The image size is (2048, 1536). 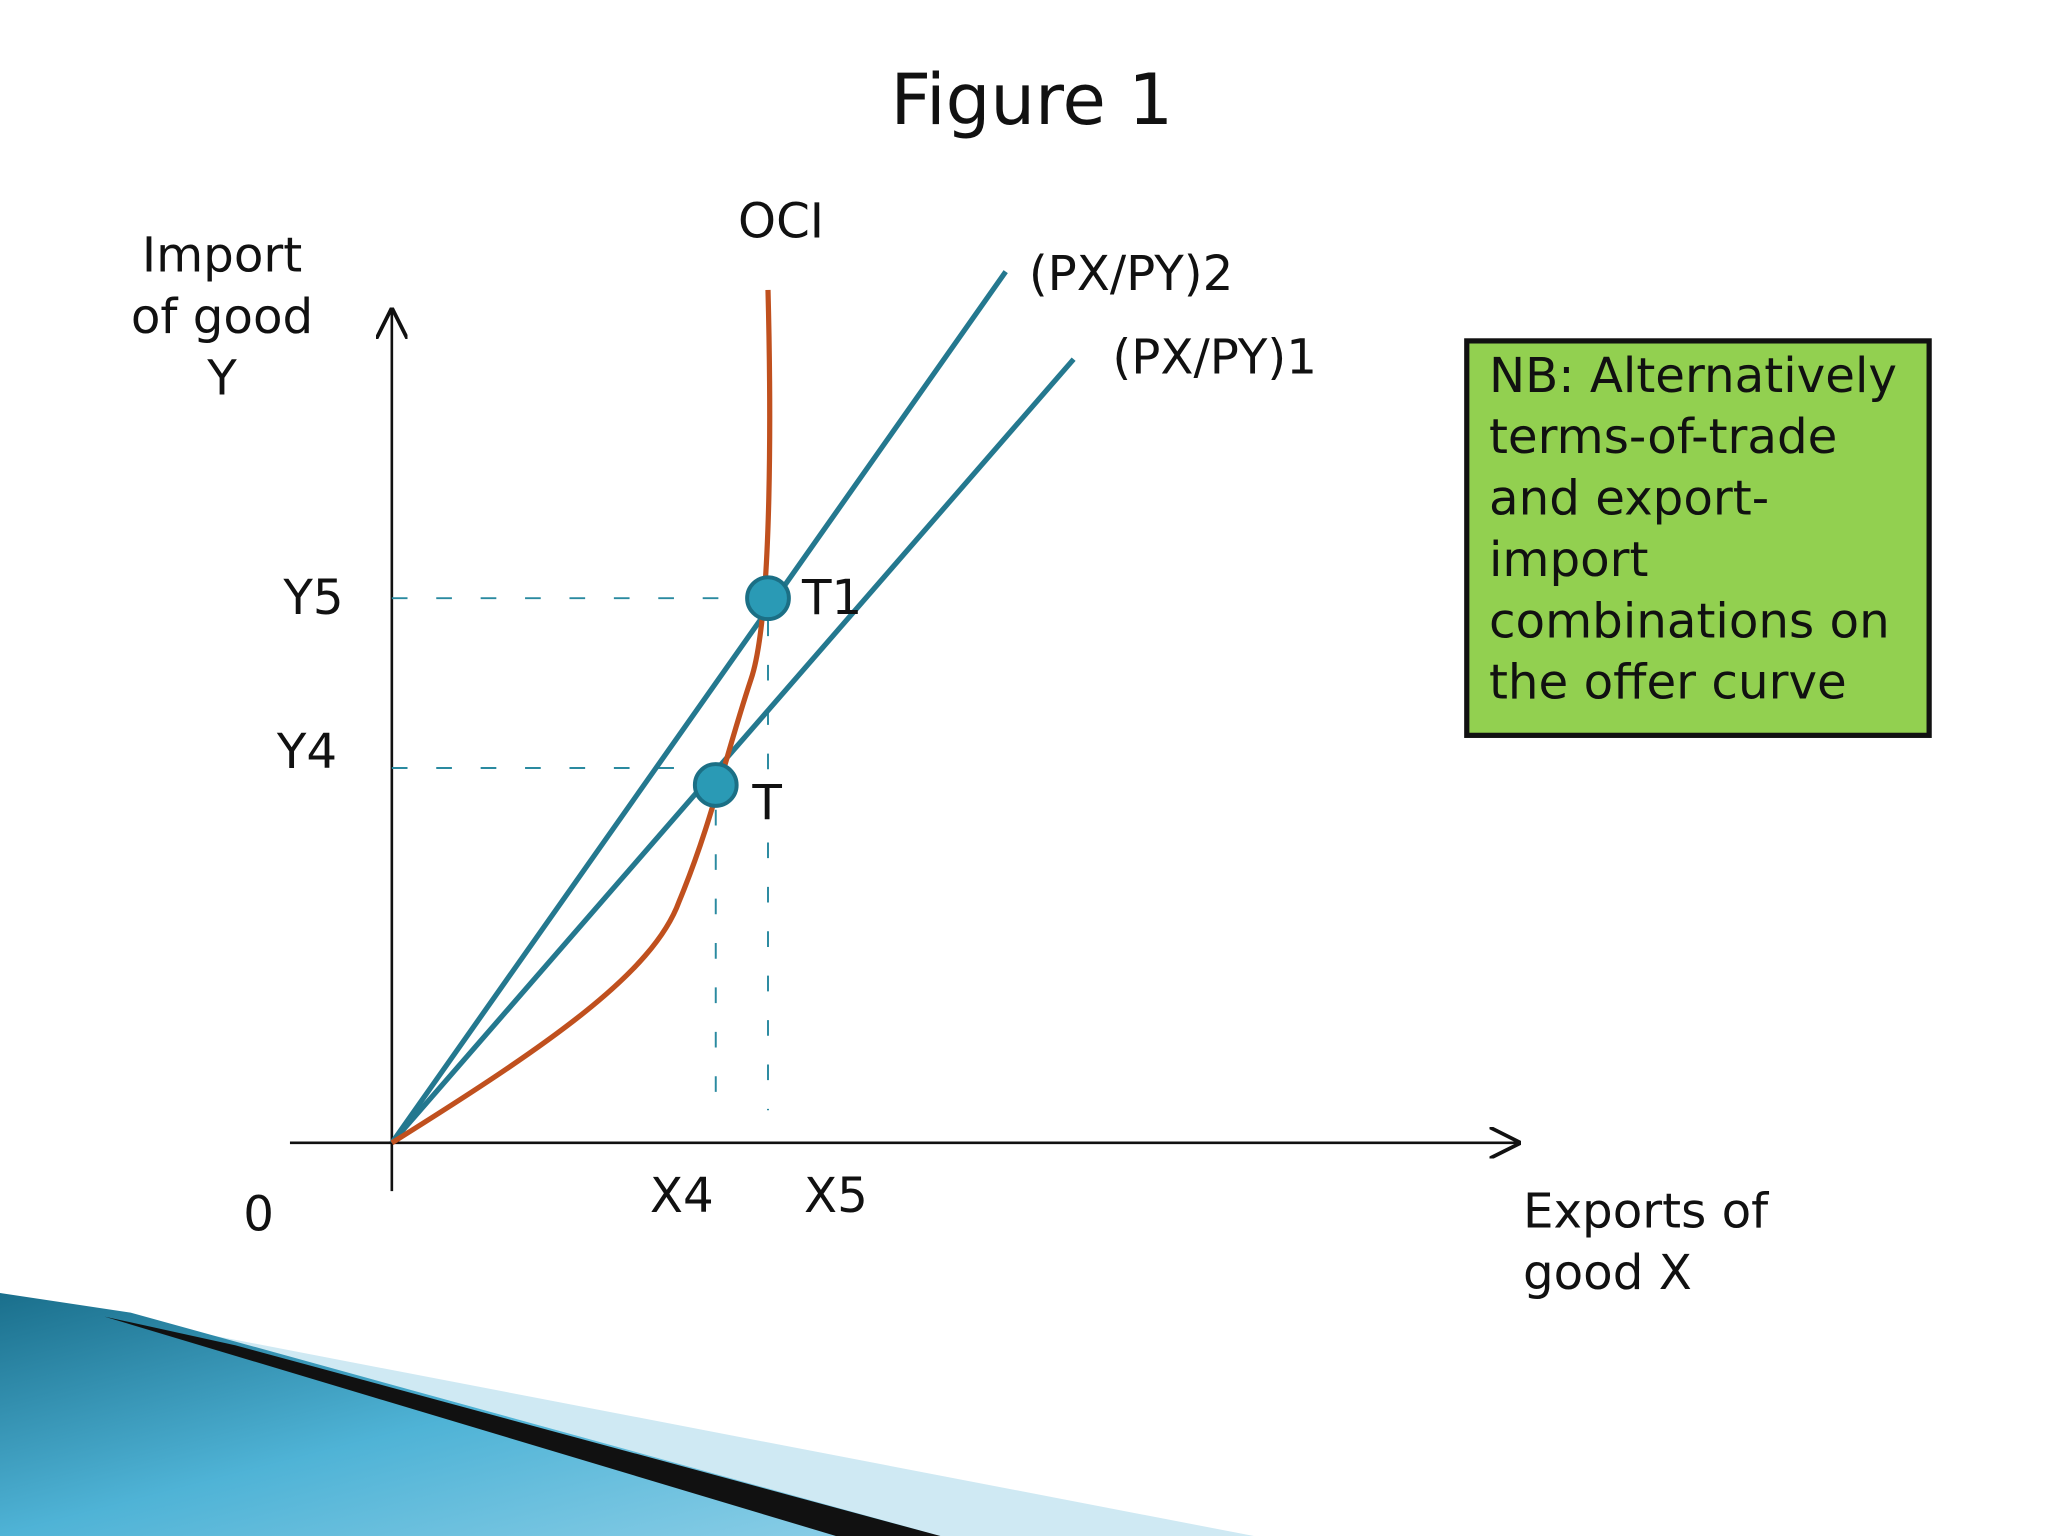 What do you see at coordinates (1663, 437) in the screenshot?
I see `note-line: terms-of-trade` at bounding box center [1663, 437].